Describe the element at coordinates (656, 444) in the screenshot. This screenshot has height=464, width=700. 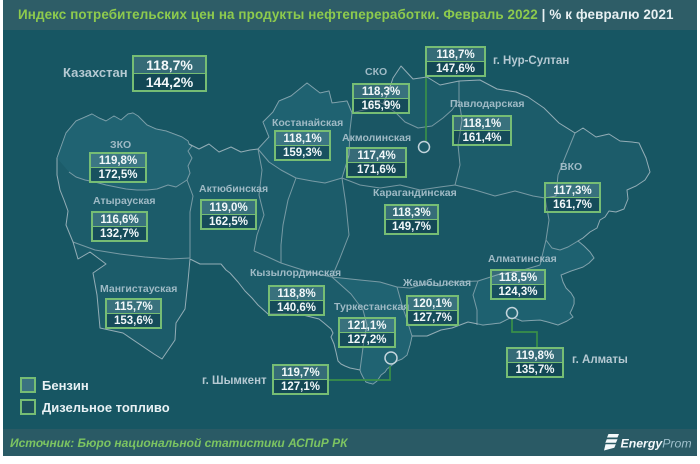
I see `svg-text: EnergyProm` at that location.